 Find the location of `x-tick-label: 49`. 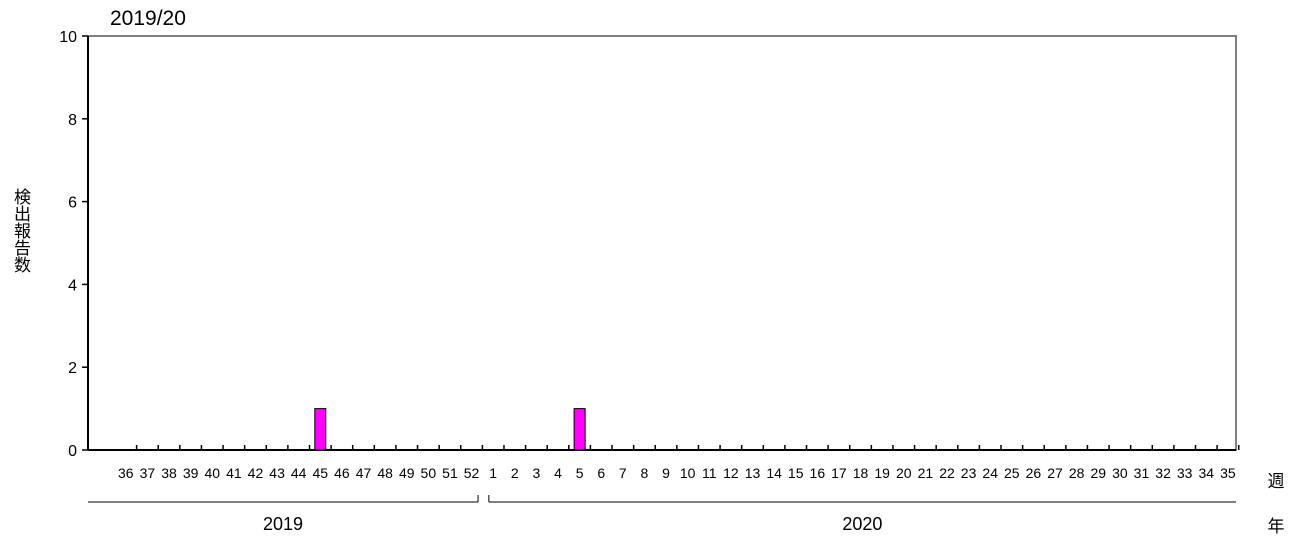

x-tick-label: 49 is located at coordinates (407, 473).